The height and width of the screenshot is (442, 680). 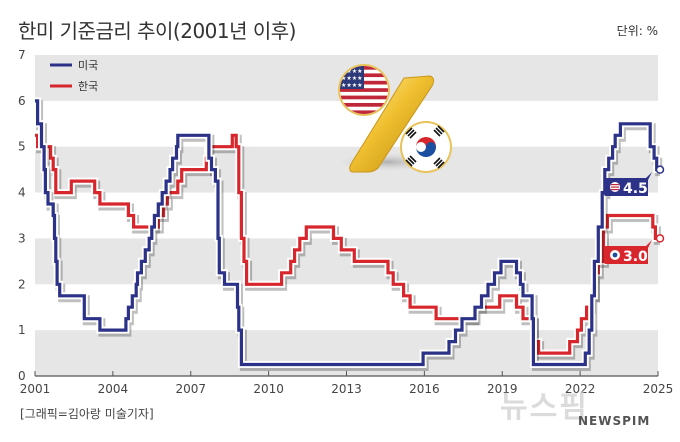 What do you see at coordinates (364, 90) in the screenshot?
I see `us-flag-icon: ★★★★ ★★★★ ★★★★` at bounding box center [364, 90].